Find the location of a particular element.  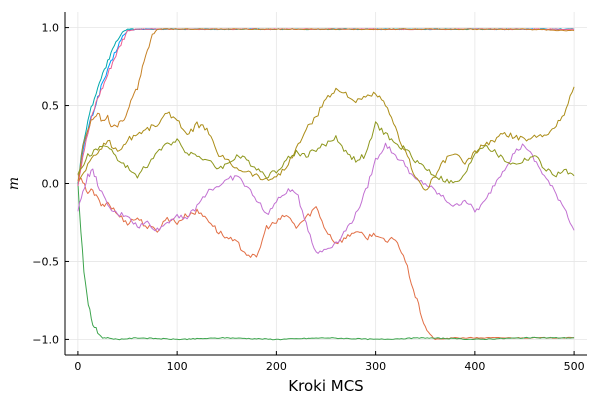

x-tick-label: 100 is located at coordinates (177, 366).